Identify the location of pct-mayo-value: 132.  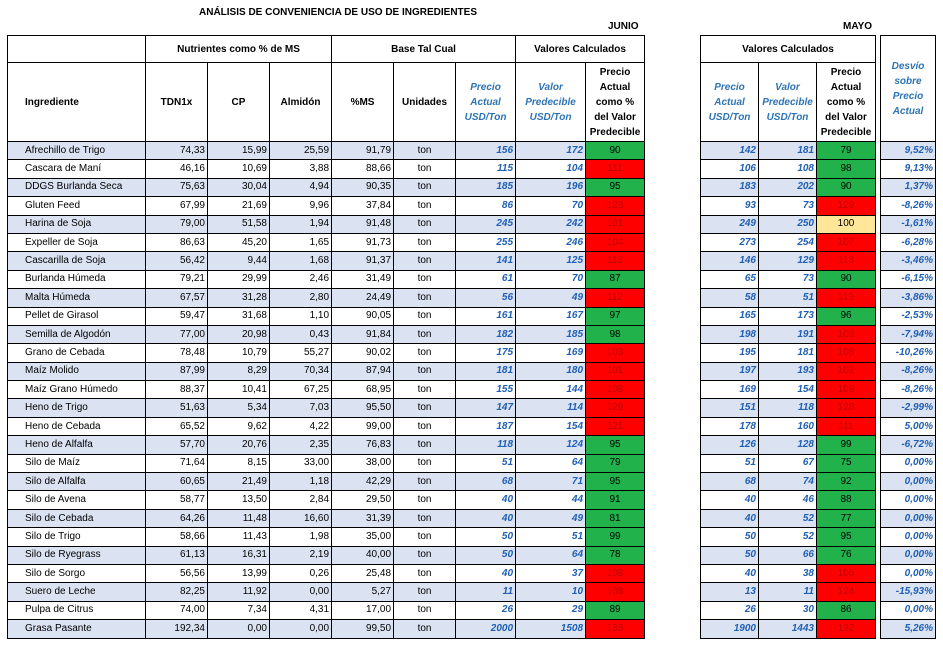
(846, 629).